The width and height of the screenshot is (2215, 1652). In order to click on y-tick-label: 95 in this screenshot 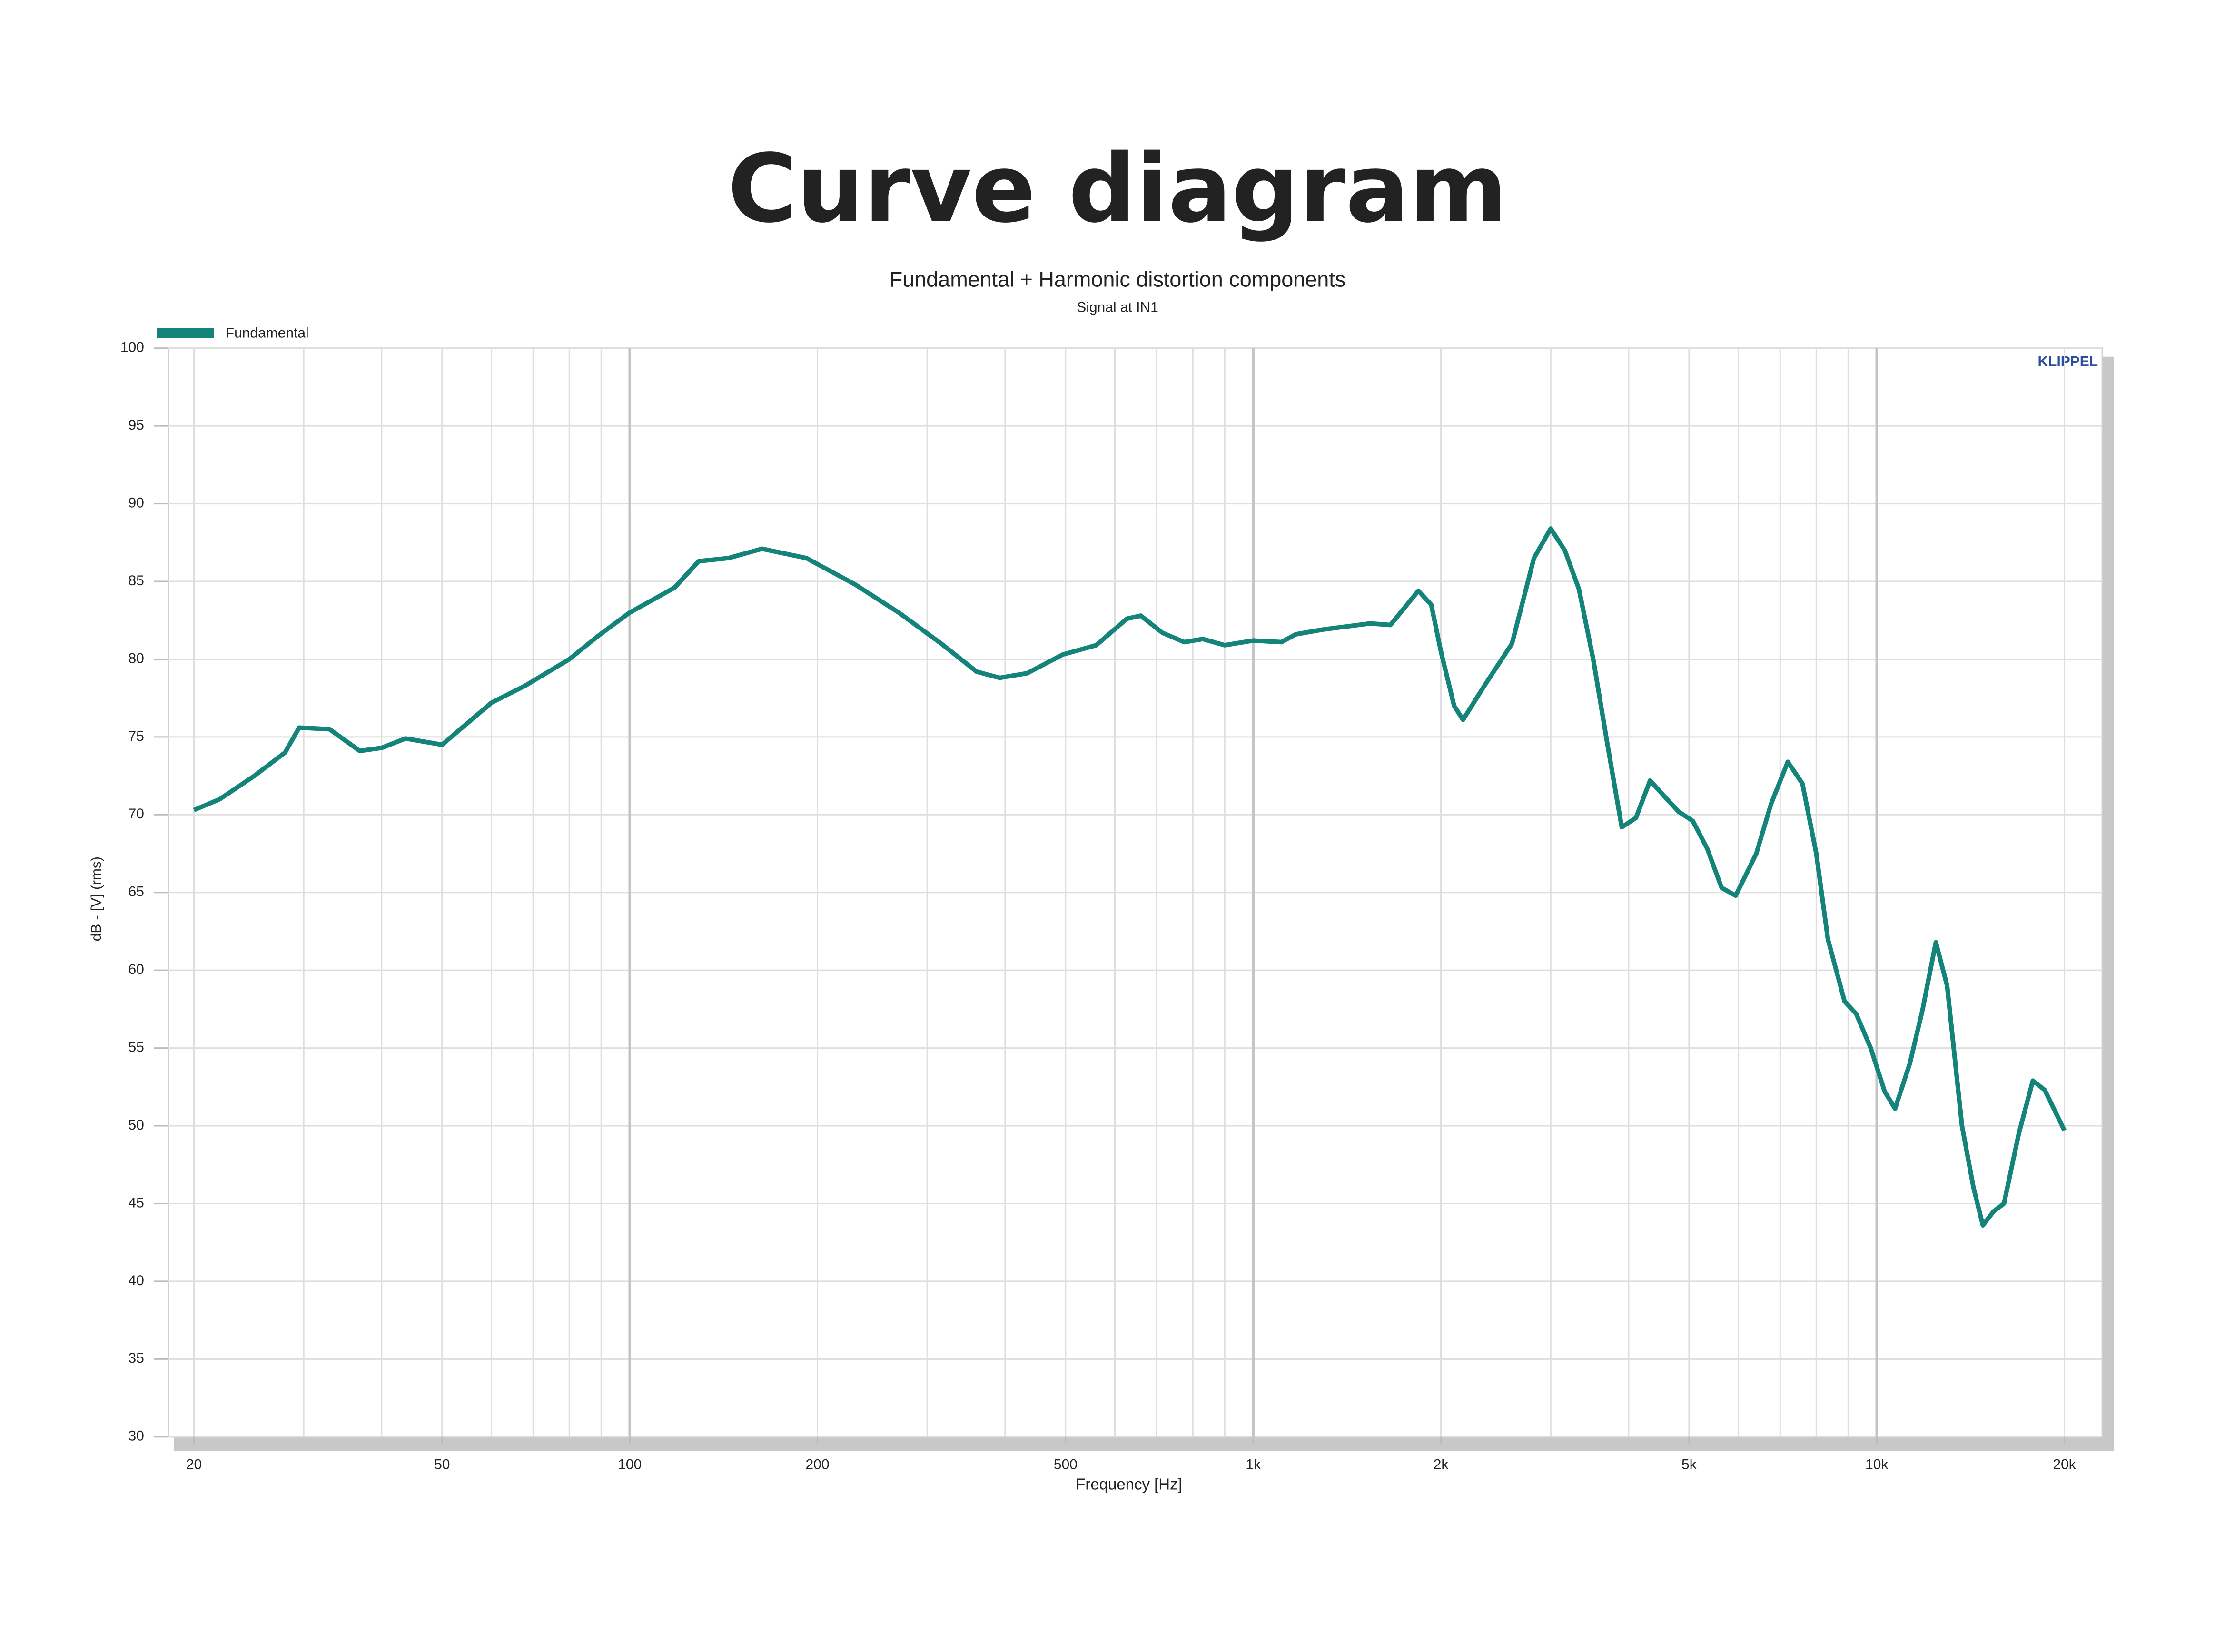, I will do `click(136, 425)`.